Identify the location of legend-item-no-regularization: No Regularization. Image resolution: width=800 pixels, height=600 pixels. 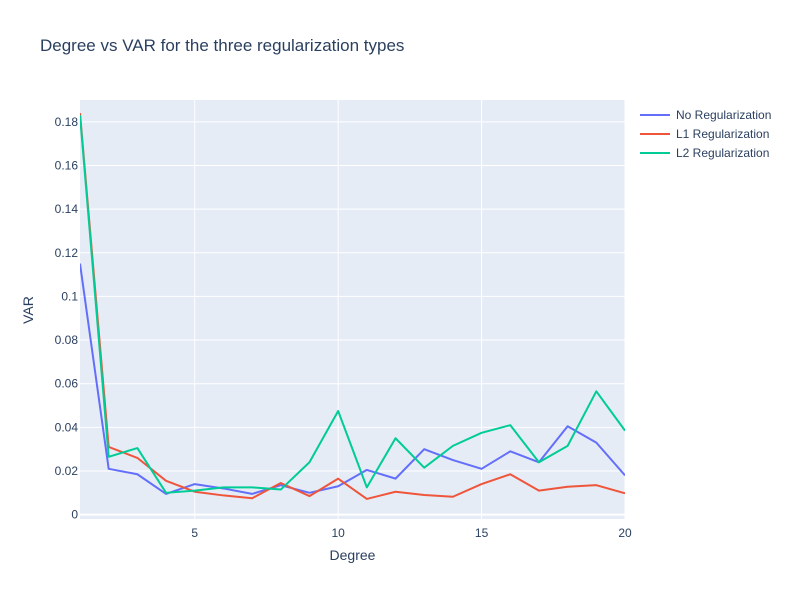
(705, 115).